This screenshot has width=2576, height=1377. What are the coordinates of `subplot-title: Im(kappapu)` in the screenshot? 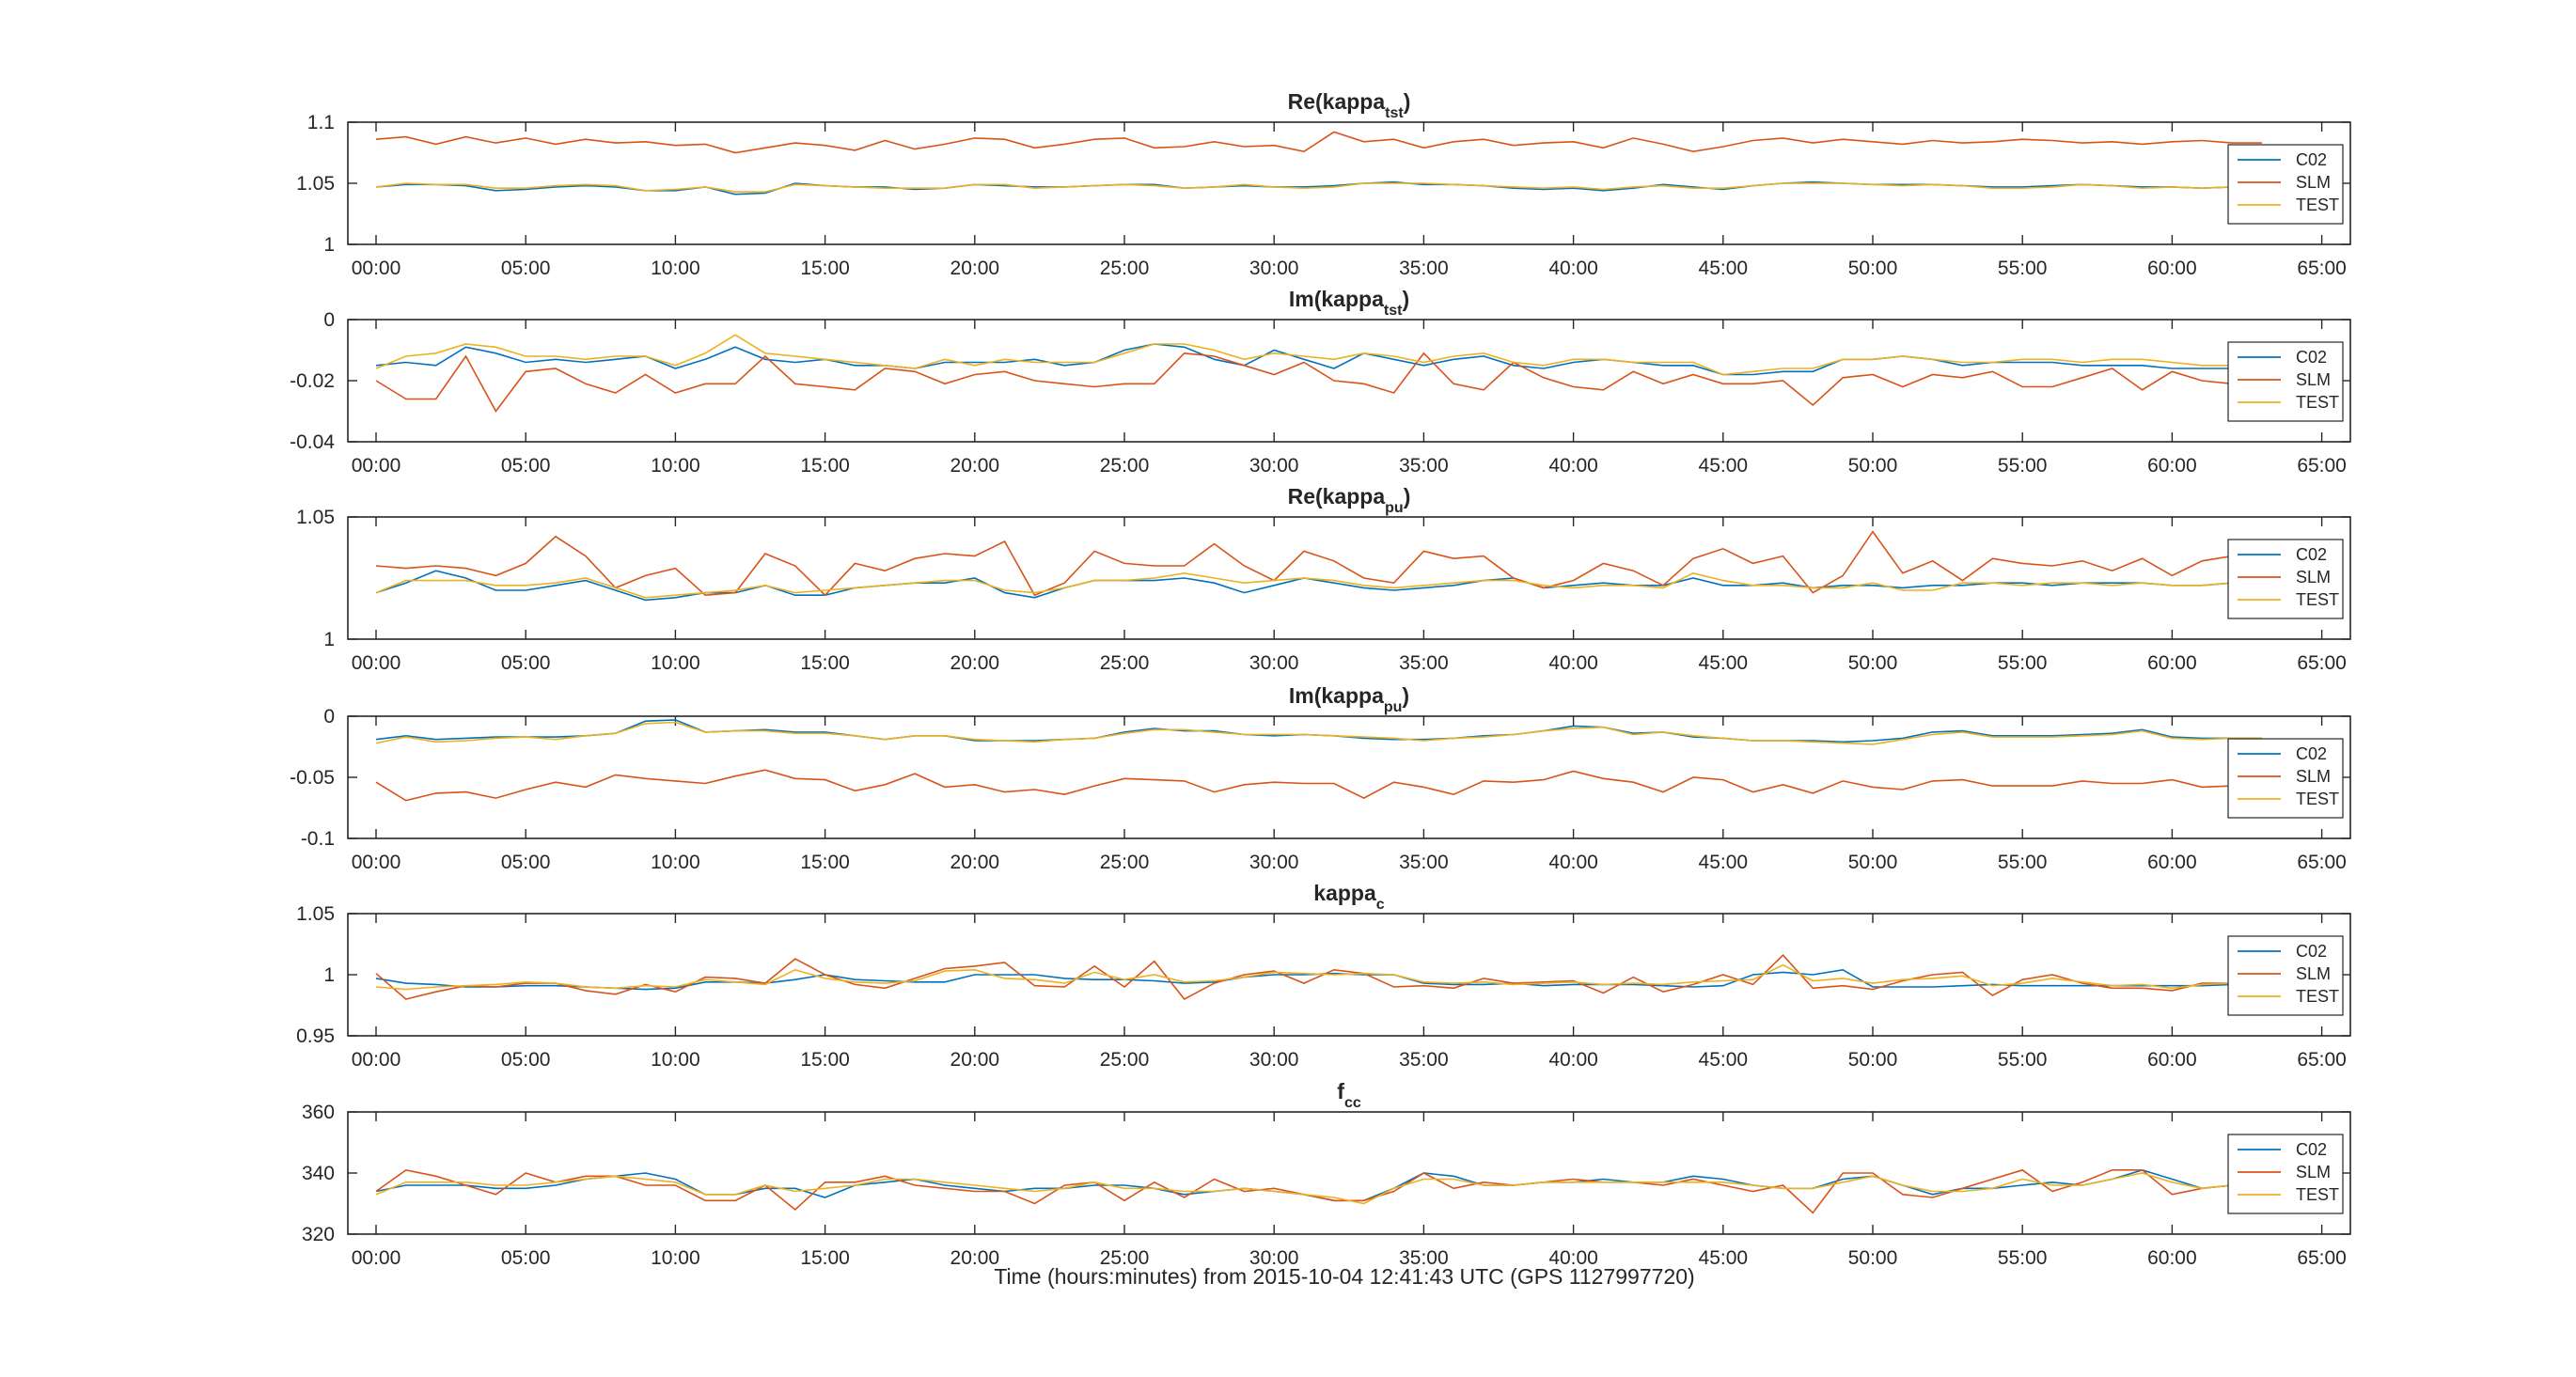 It's located at (1349, 699).